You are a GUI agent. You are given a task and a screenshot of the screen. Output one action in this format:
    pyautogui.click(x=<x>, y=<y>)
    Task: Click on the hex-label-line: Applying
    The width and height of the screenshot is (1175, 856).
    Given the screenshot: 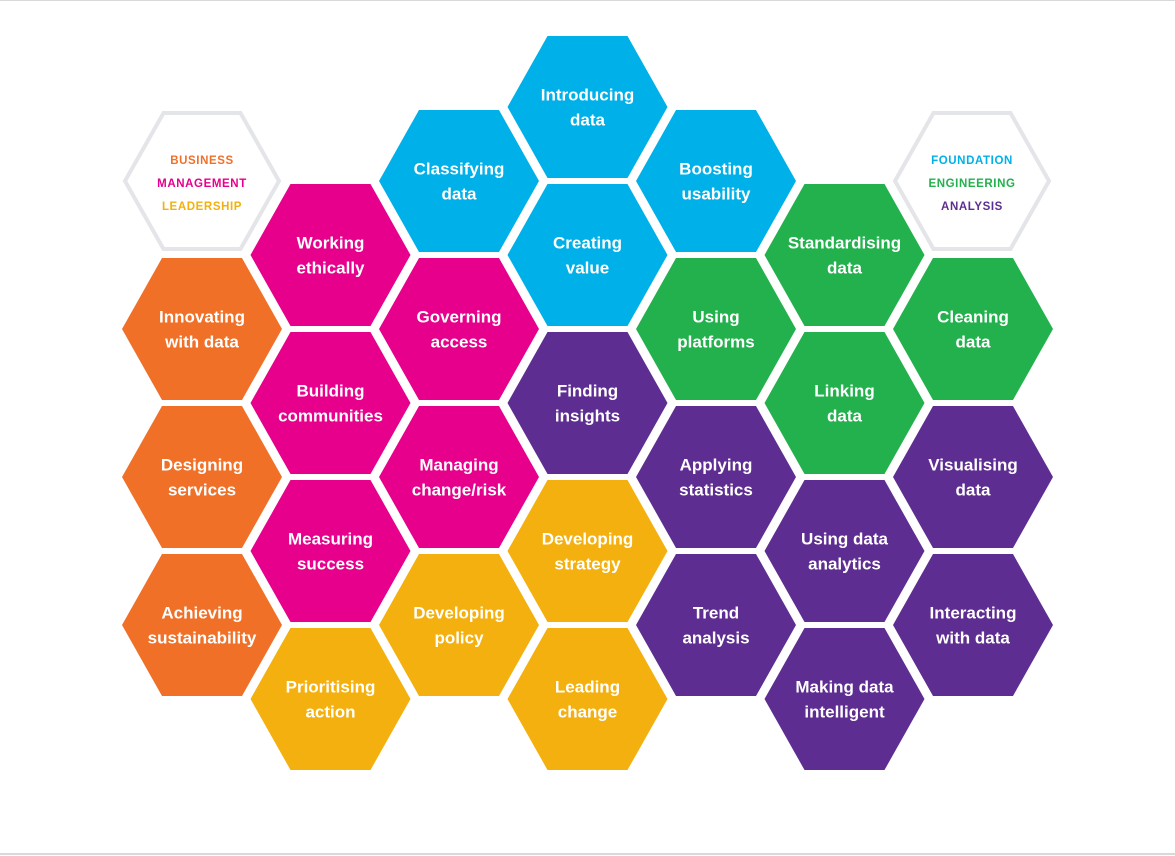 What is the action you would take?
    pyautogui.click(x=716, y=465)
    